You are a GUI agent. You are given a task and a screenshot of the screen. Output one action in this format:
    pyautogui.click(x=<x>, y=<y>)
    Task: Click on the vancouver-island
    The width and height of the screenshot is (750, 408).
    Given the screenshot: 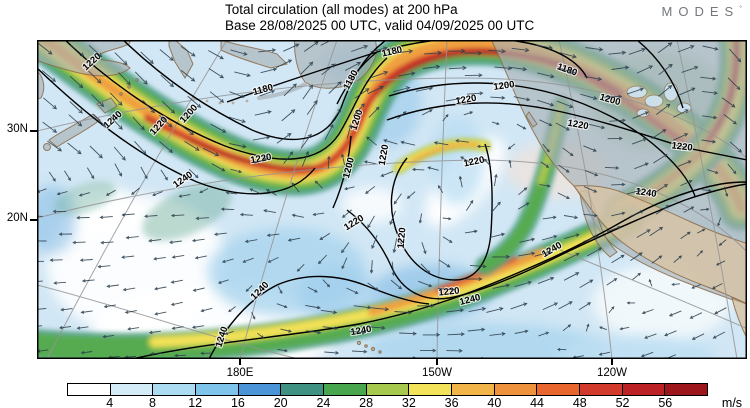 What is the action you would take?
    pyautogui.click(x=531, y=119)
    